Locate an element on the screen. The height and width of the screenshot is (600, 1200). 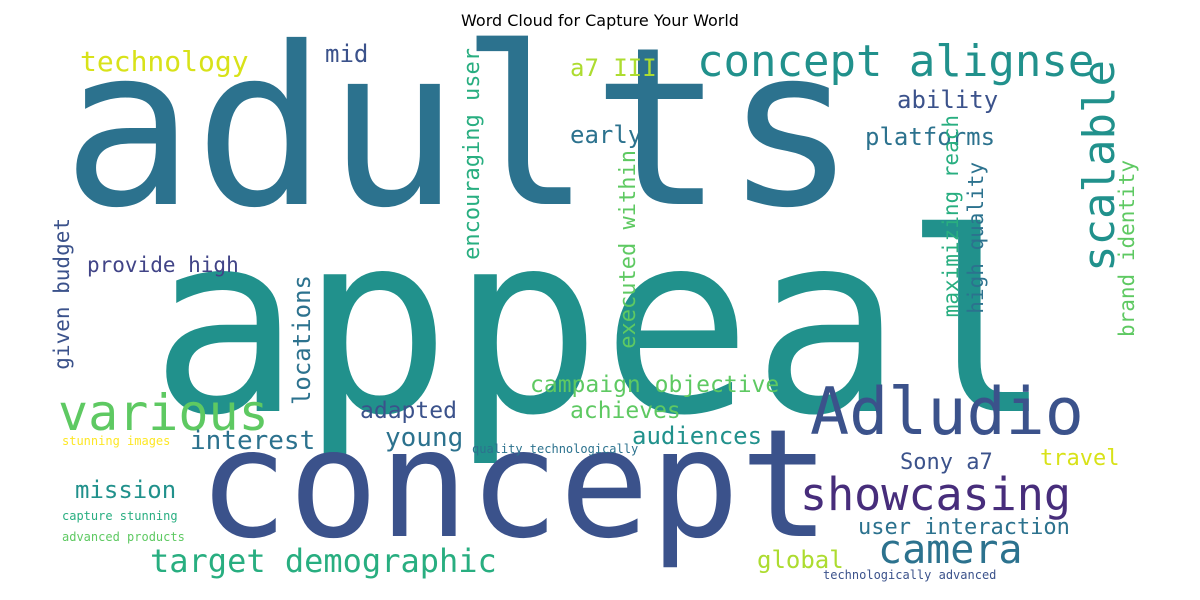
word-encouraging-user: encouraging user is located at coordinates (472, 154).